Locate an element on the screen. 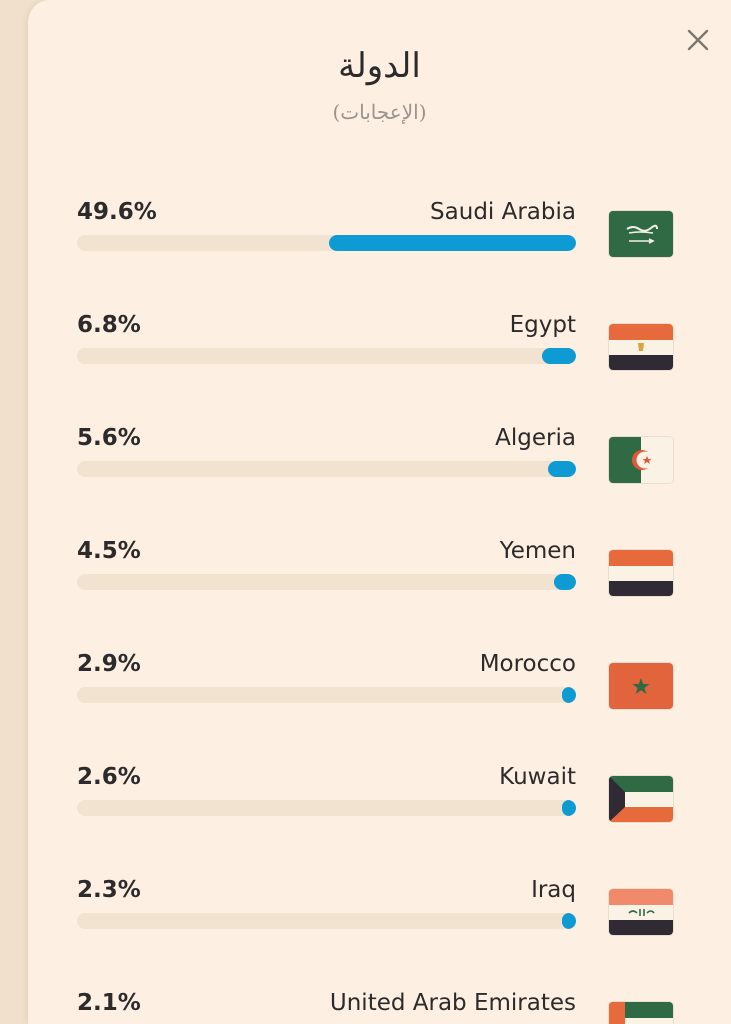 This screenshot has height=1024, width=731. country-row: 6.8% Egypt is located at coordinates (379, 351).